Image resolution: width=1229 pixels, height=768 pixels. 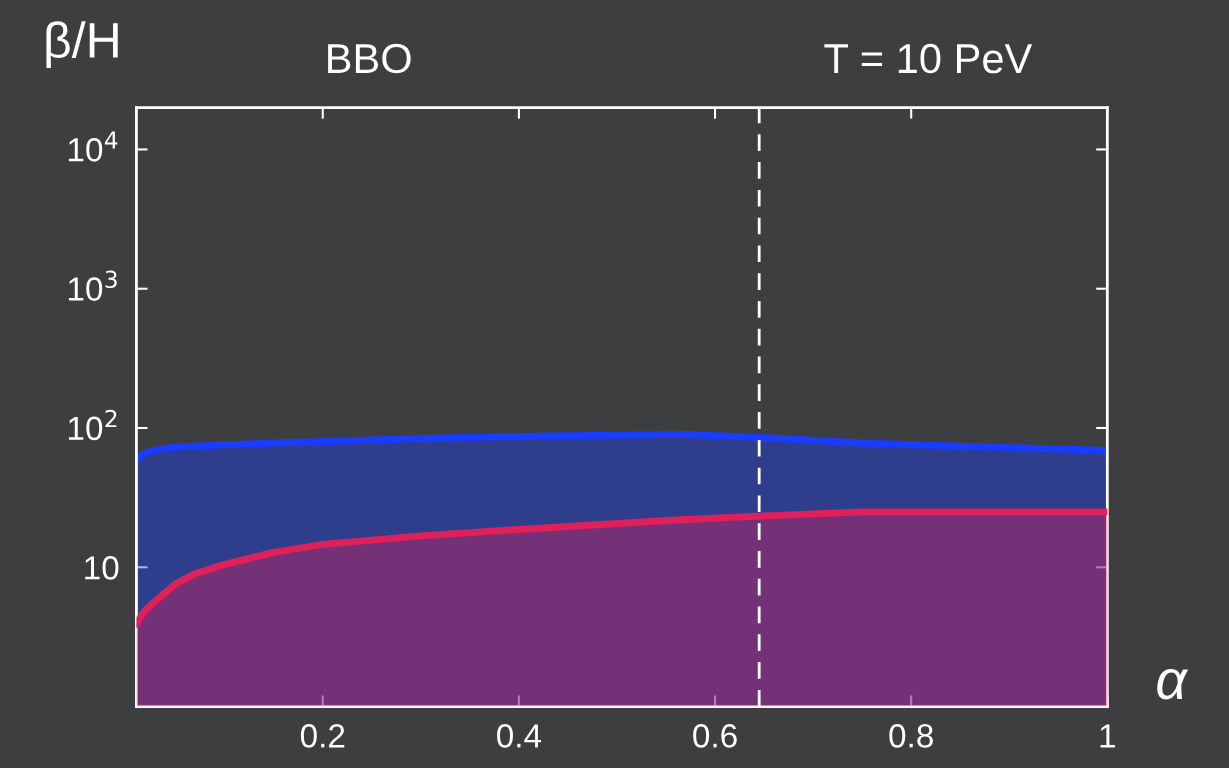 What do you see at coordinates (1107, 736) in the screenshot?
I see `x-tick-label: 1` at bounding box center [1107, 736].